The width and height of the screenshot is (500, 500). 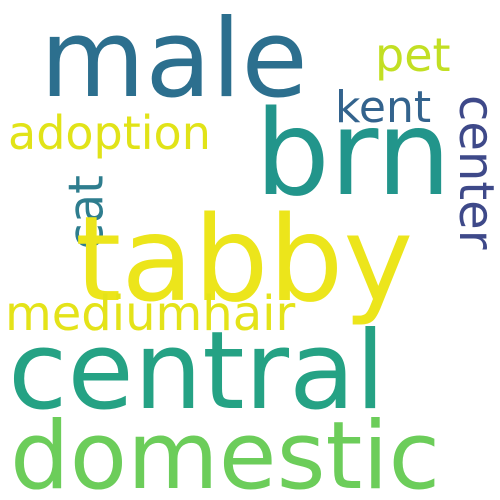 What do you see at coordinates (150, 314) in the screenshot?
I see `word-mediumhair: mediumhair` at bounding box center [150, 314].